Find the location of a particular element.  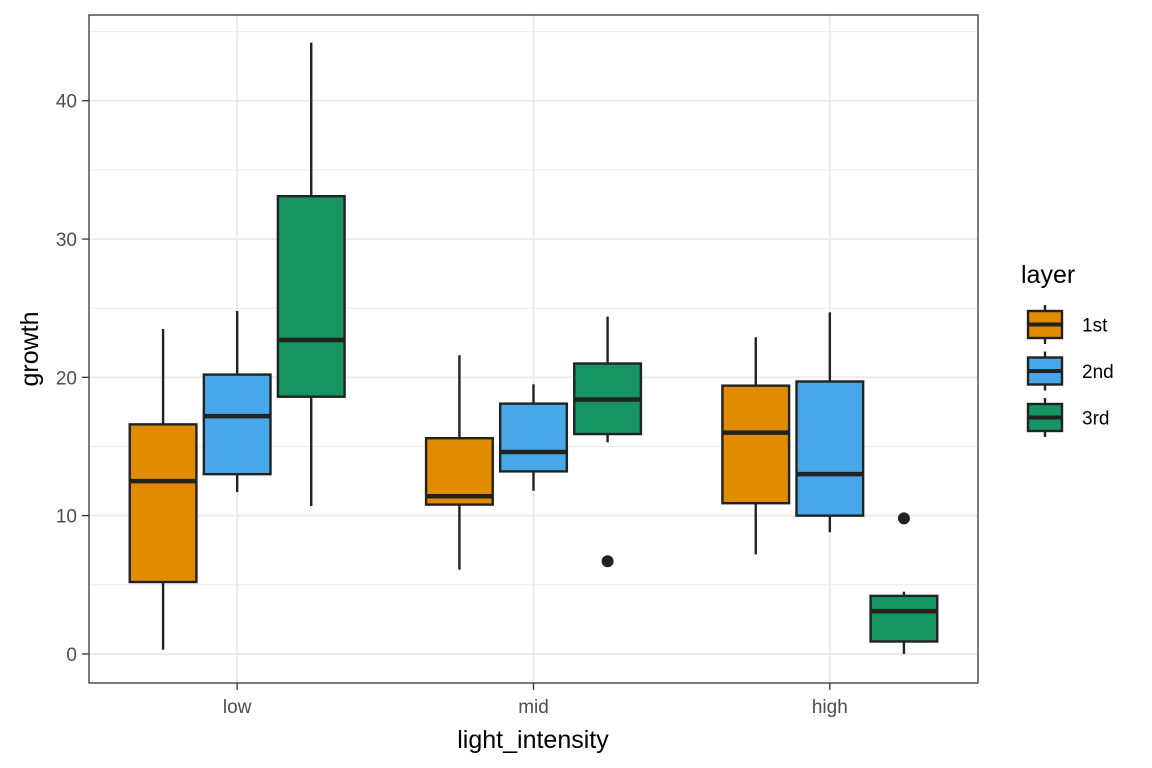

x-tick-label: high is located at coordinates (830, 707).